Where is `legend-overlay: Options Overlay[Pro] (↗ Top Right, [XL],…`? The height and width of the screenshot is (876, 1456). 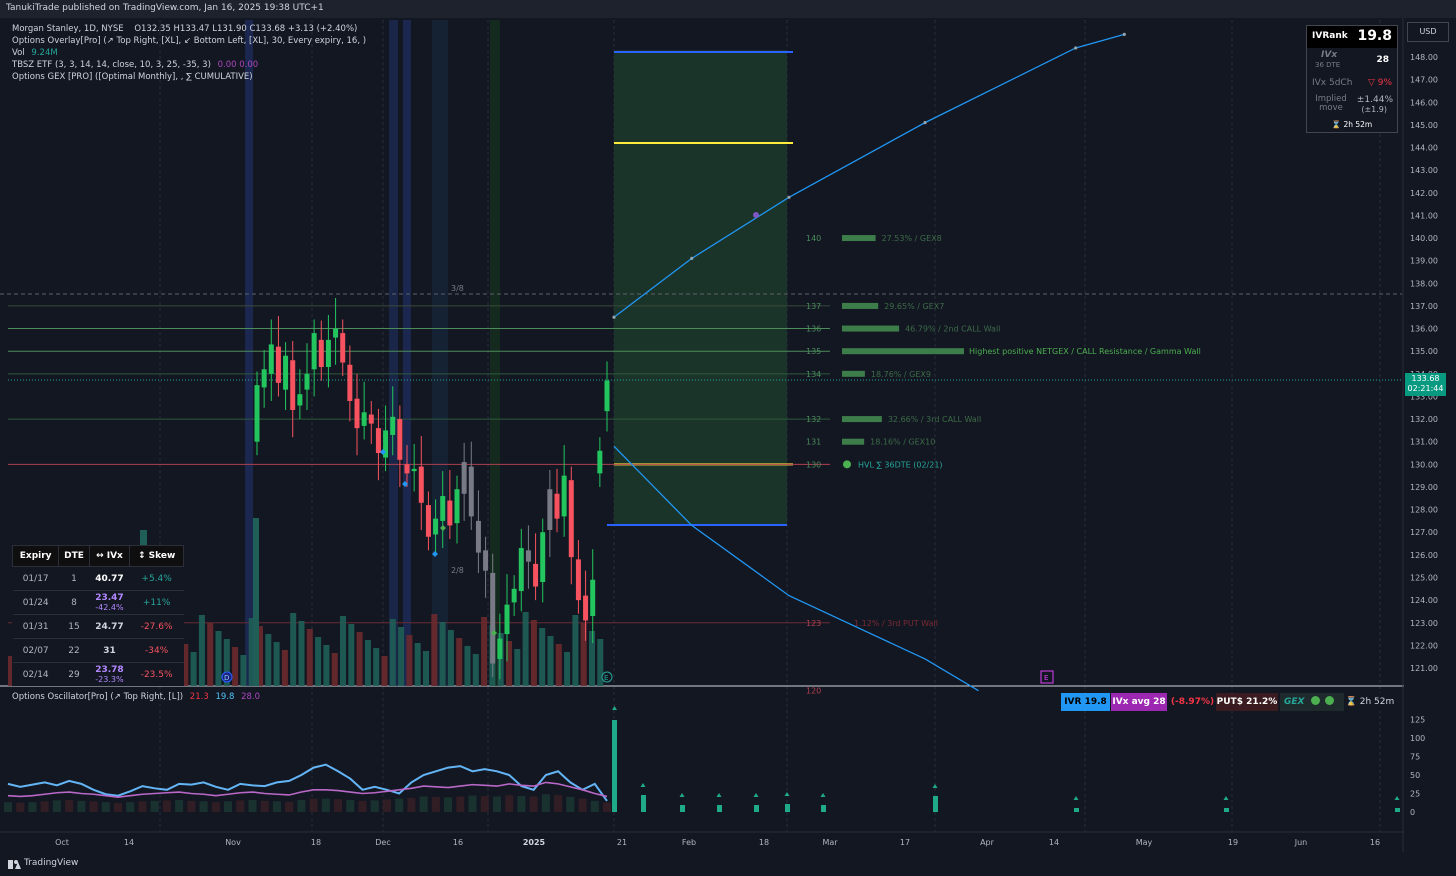
legend-overlay: Options Overlay[Pro] (↗ Top Right, [XL],… is located at coordinates (189, 41).